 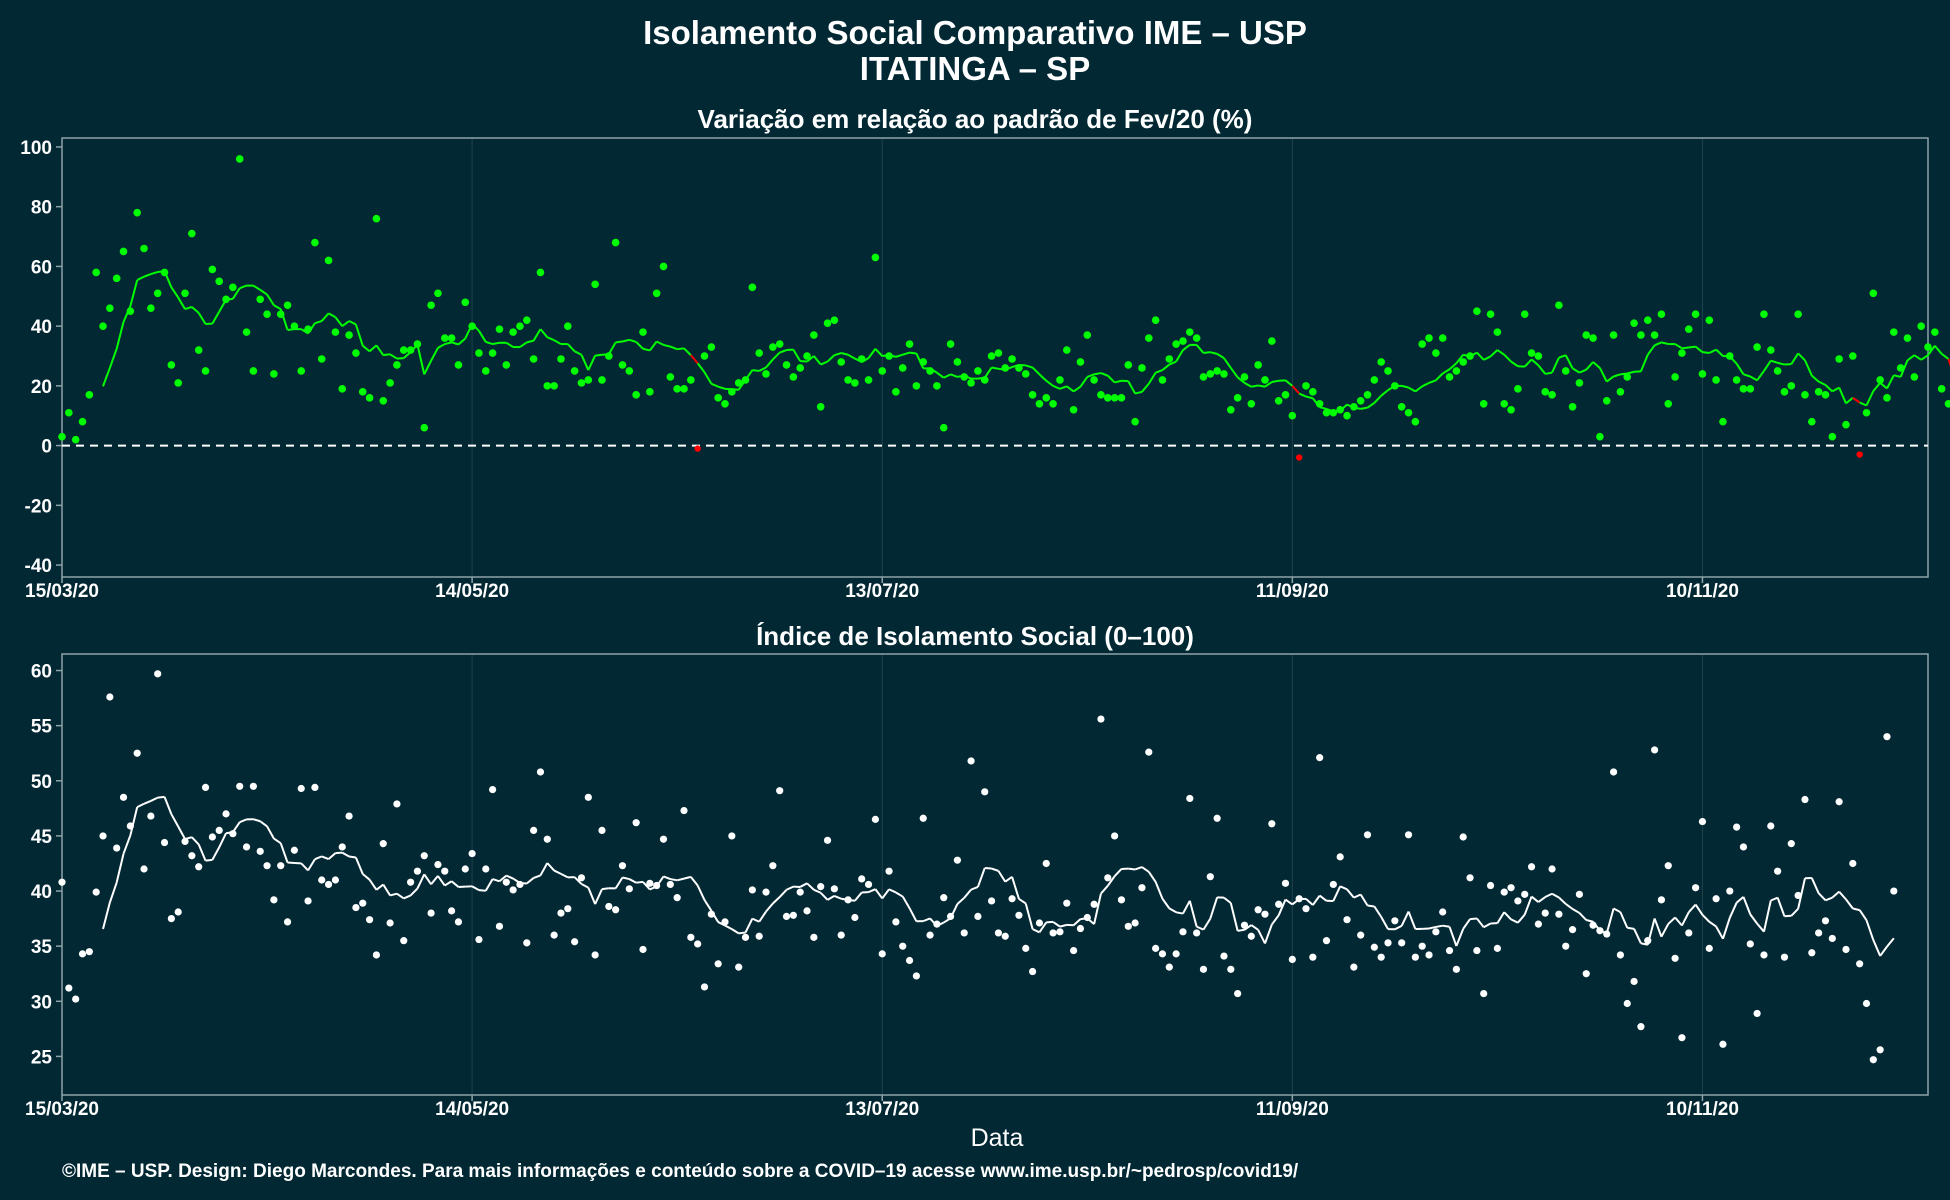 What do you see at coordinates (41, 672) in the screenshot?
I see `y-tick-label: 60` at bounding box center [41, 672].